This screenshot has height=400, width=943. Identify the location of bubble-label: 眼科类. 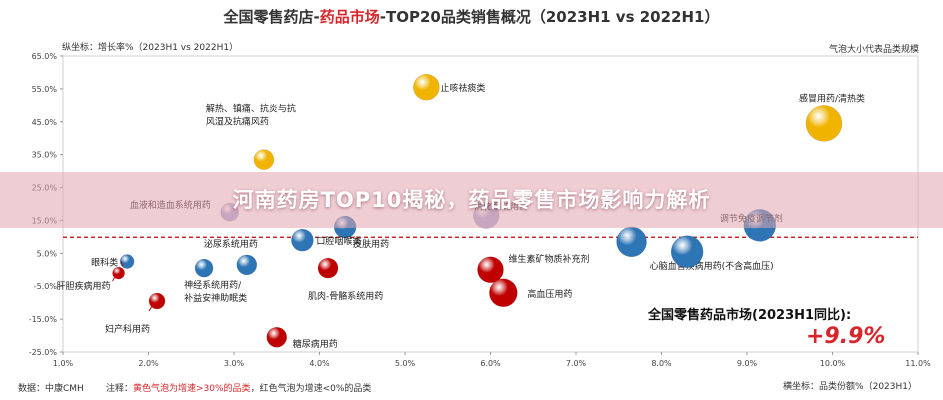
(104, 263).